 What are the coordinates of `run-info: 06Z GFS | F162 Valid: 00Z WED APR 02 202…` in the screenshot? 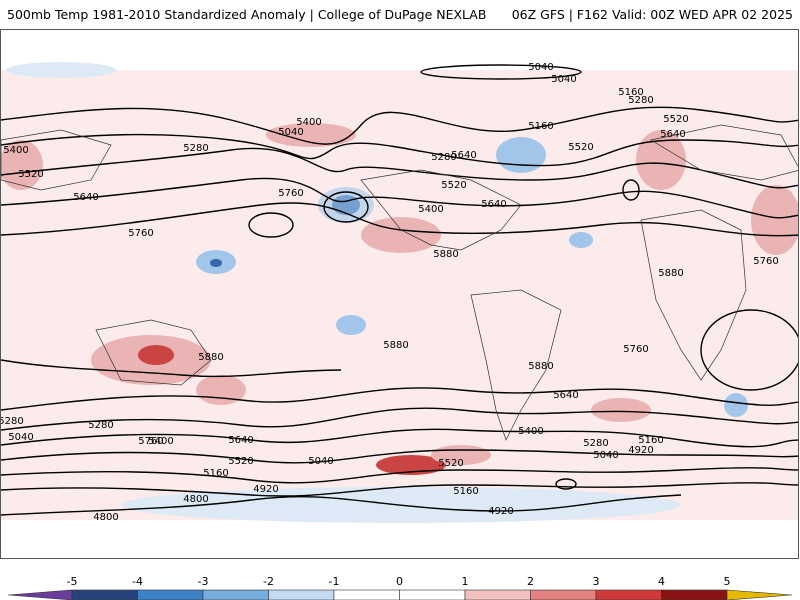 It's located at (652, 14).